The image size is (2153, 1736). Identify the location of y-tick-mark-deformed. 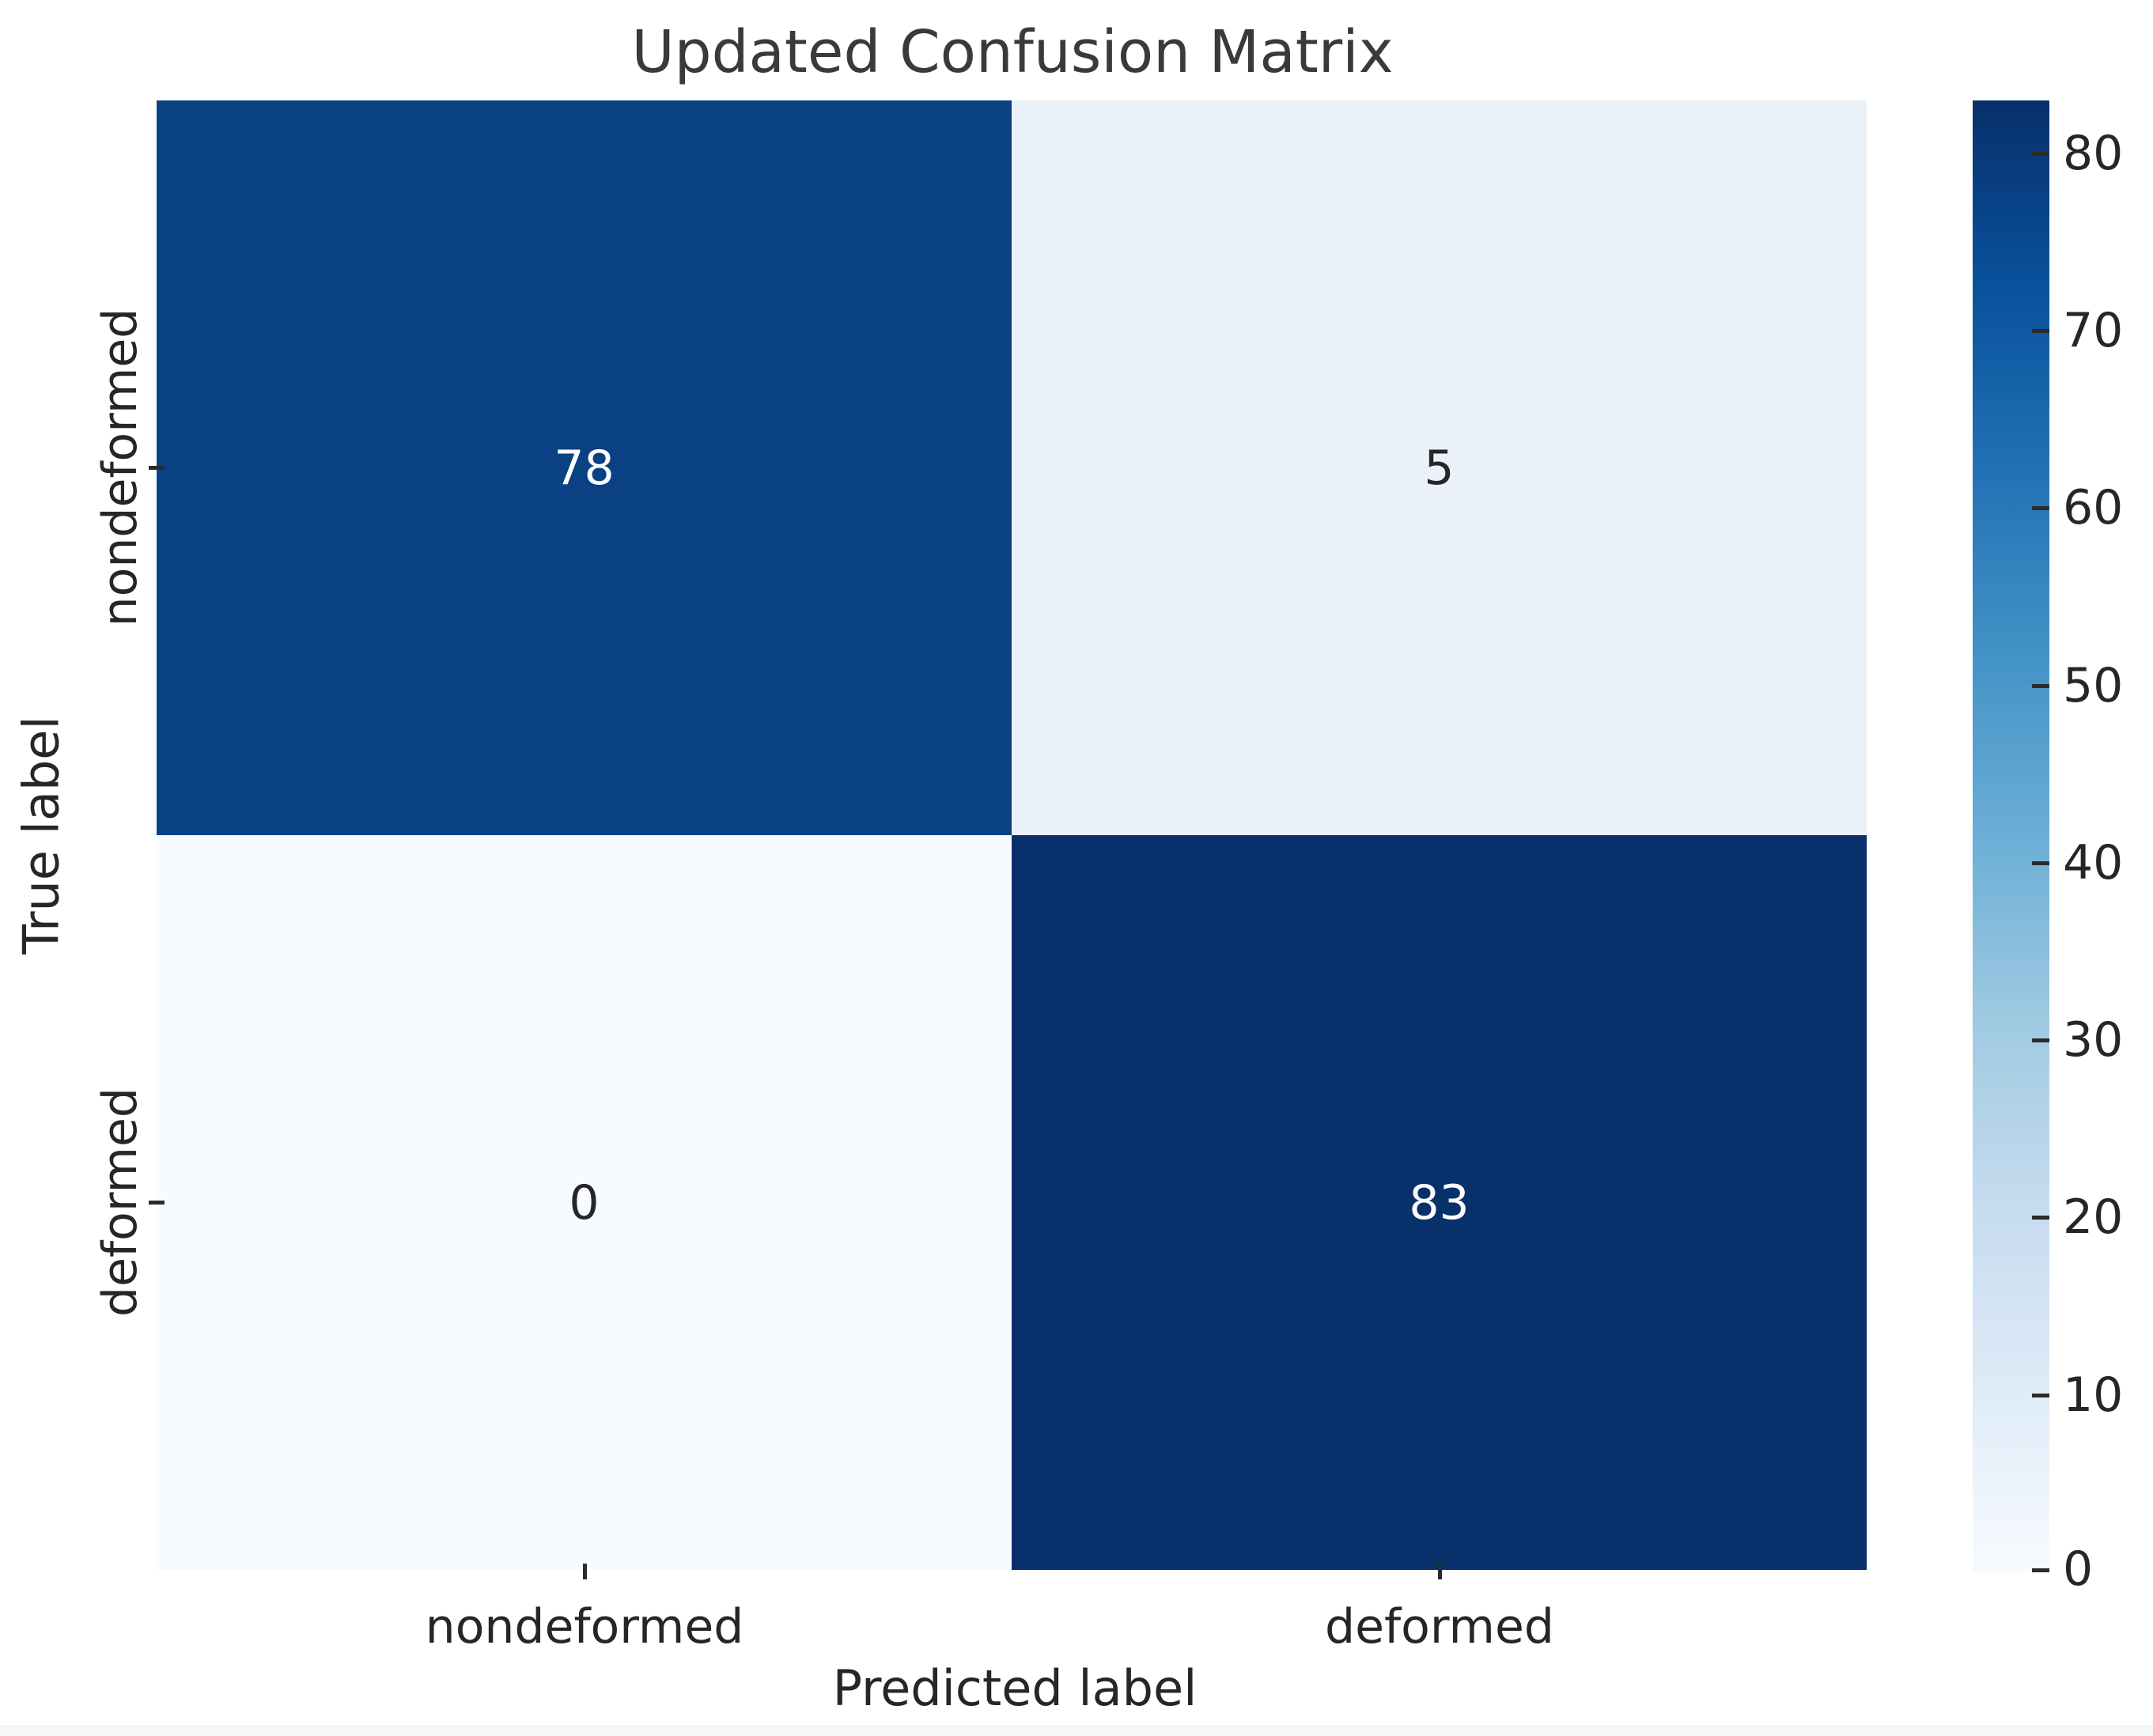
(157, 1203).